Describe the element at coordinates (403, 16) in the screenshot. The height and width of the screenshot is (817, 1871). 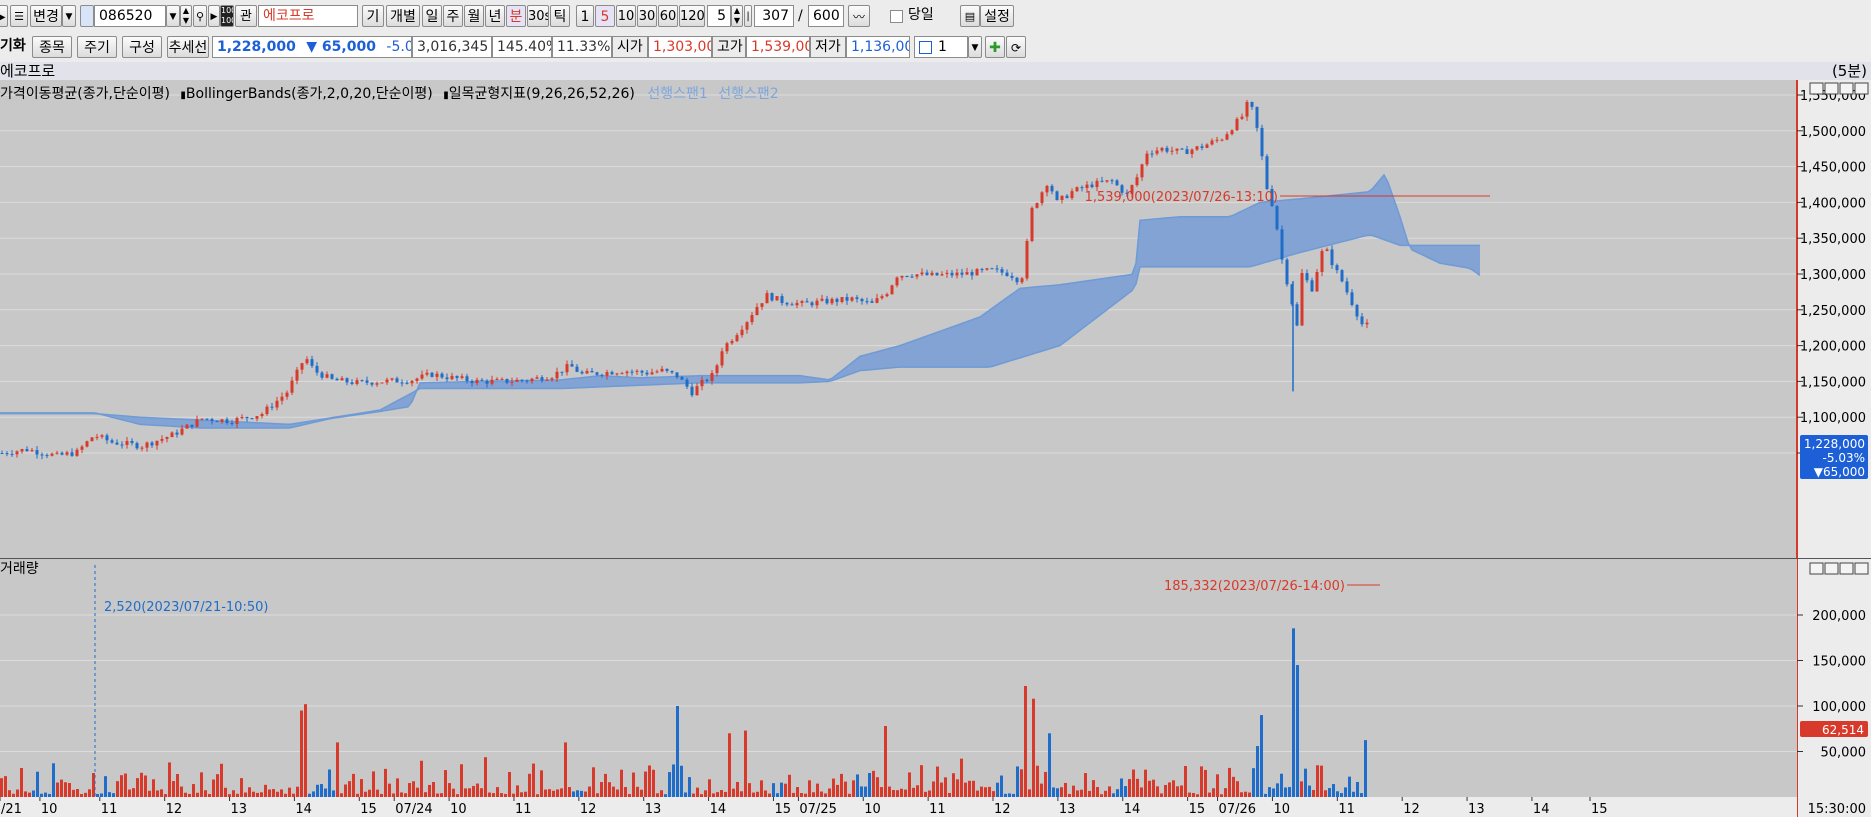
I see `period-button-1: 개별` at that location.